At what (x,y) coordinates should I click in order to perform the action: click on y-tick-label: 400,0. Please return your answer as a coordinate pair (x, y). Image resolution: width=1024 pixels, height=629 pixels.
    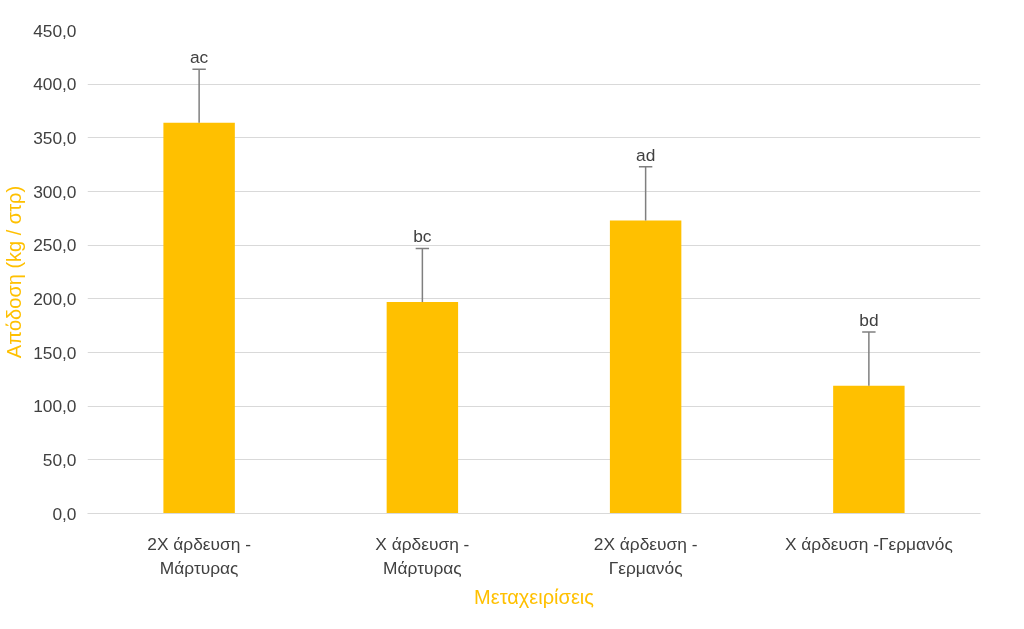
    Looking at the image, I should click on (55, 84).